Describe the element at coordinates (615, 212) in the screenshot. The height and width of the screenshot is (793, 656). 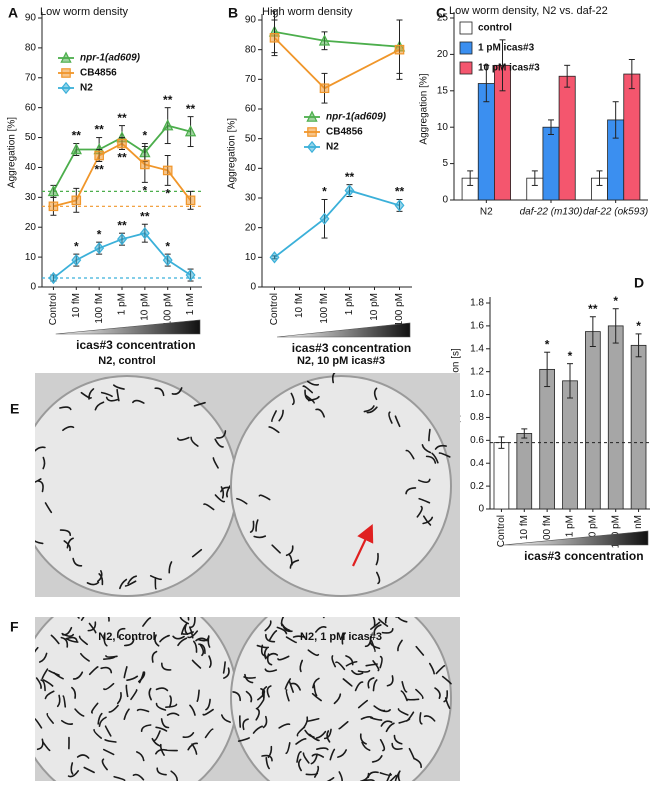
I see `x-tick-label: daf-22 (ok593)` at that location.